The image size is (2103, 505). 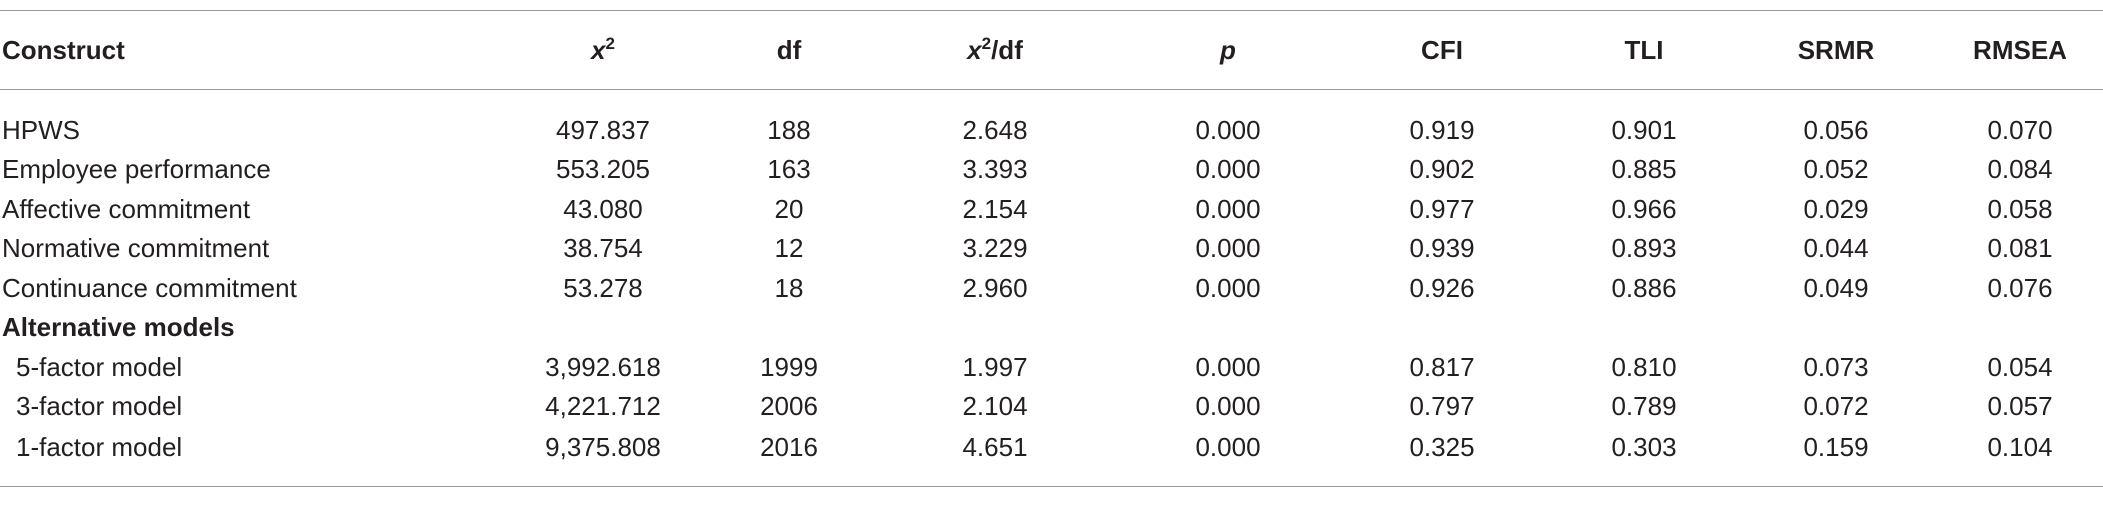 I want to click on data-cell: 38.754, so click(x=603, y=248).